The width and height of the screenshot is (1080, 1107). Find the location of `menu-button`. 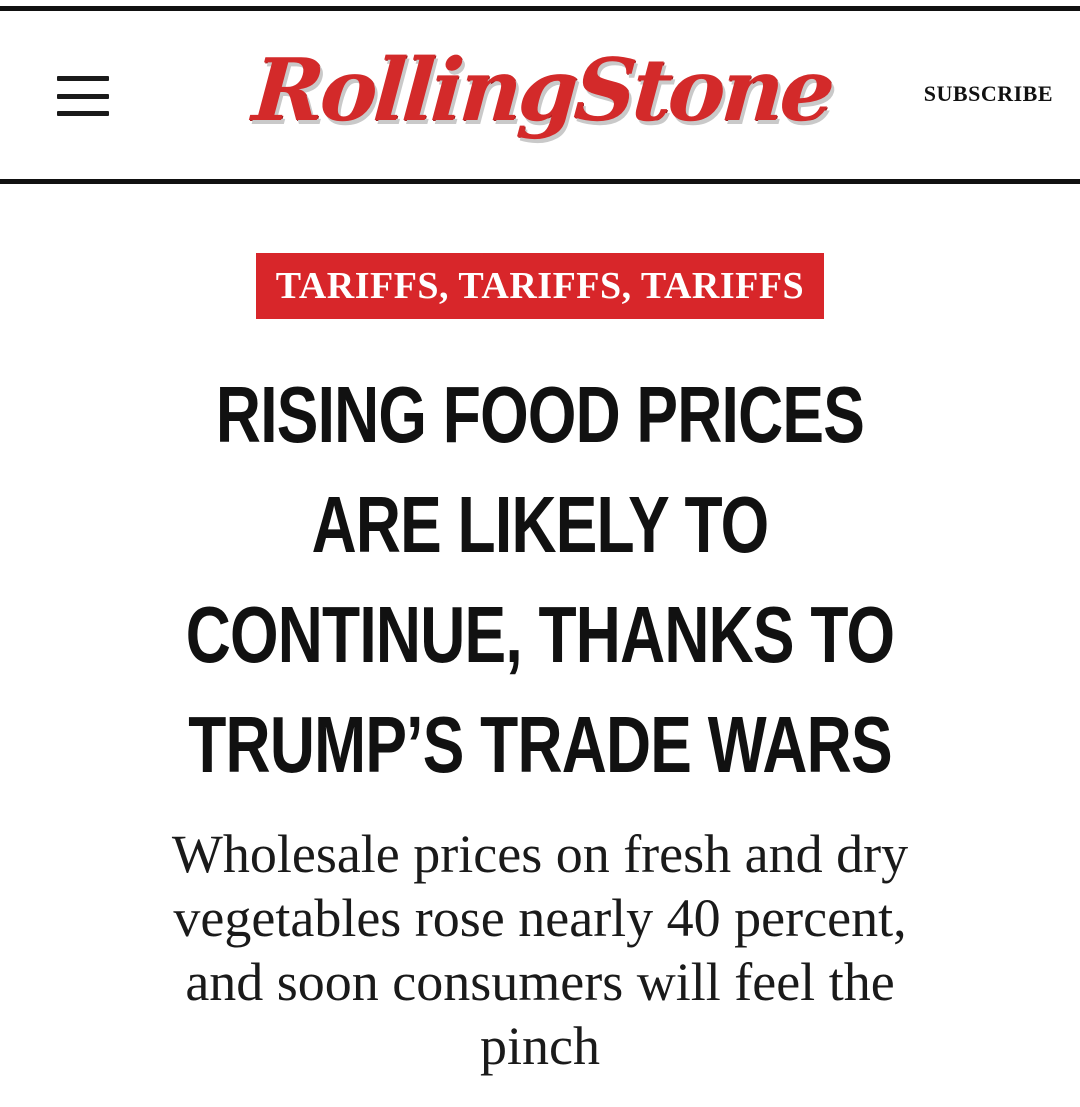

menu-button is located at coordinates (83, 96).